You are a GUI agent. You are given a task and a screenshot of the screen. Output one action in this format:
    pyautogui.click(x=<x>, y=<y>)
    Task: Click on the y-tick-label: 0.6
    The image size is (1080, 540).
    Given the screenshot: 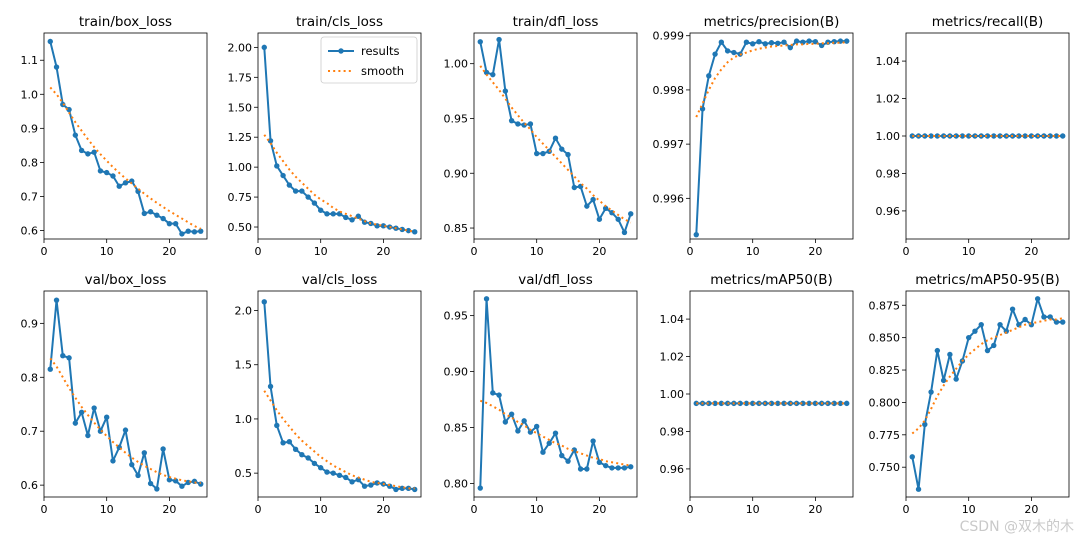 What is the action you would take?
    pyautogui.click(x=30, y=485)
    